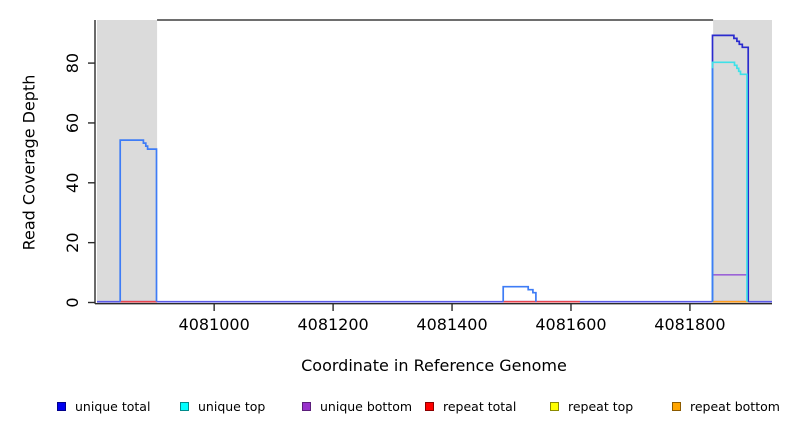 The height and width of the screenshot is (432, 792). What do you see at coordinates (570, 324) in the screenshot?
I see `x-tick-label: 4081600` at bounding box center [570, 324].